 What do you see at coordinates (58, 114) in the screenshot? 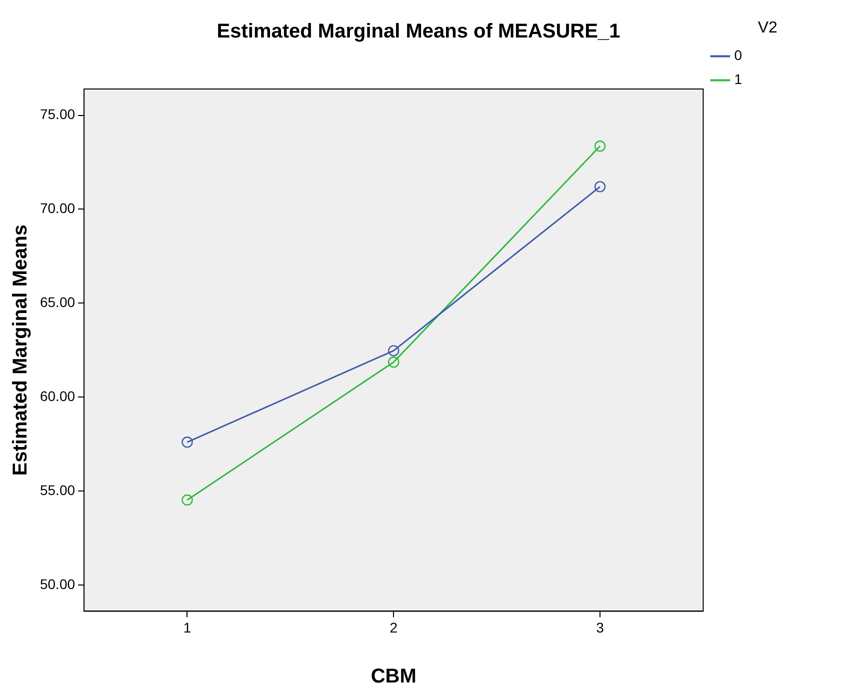
I see `y-tick-label: 75.00` at bounding box center [58, 114].